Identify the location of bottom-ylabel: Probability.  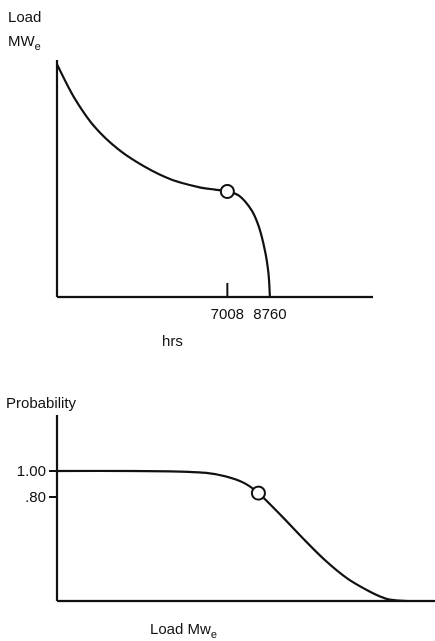
(41, 403).